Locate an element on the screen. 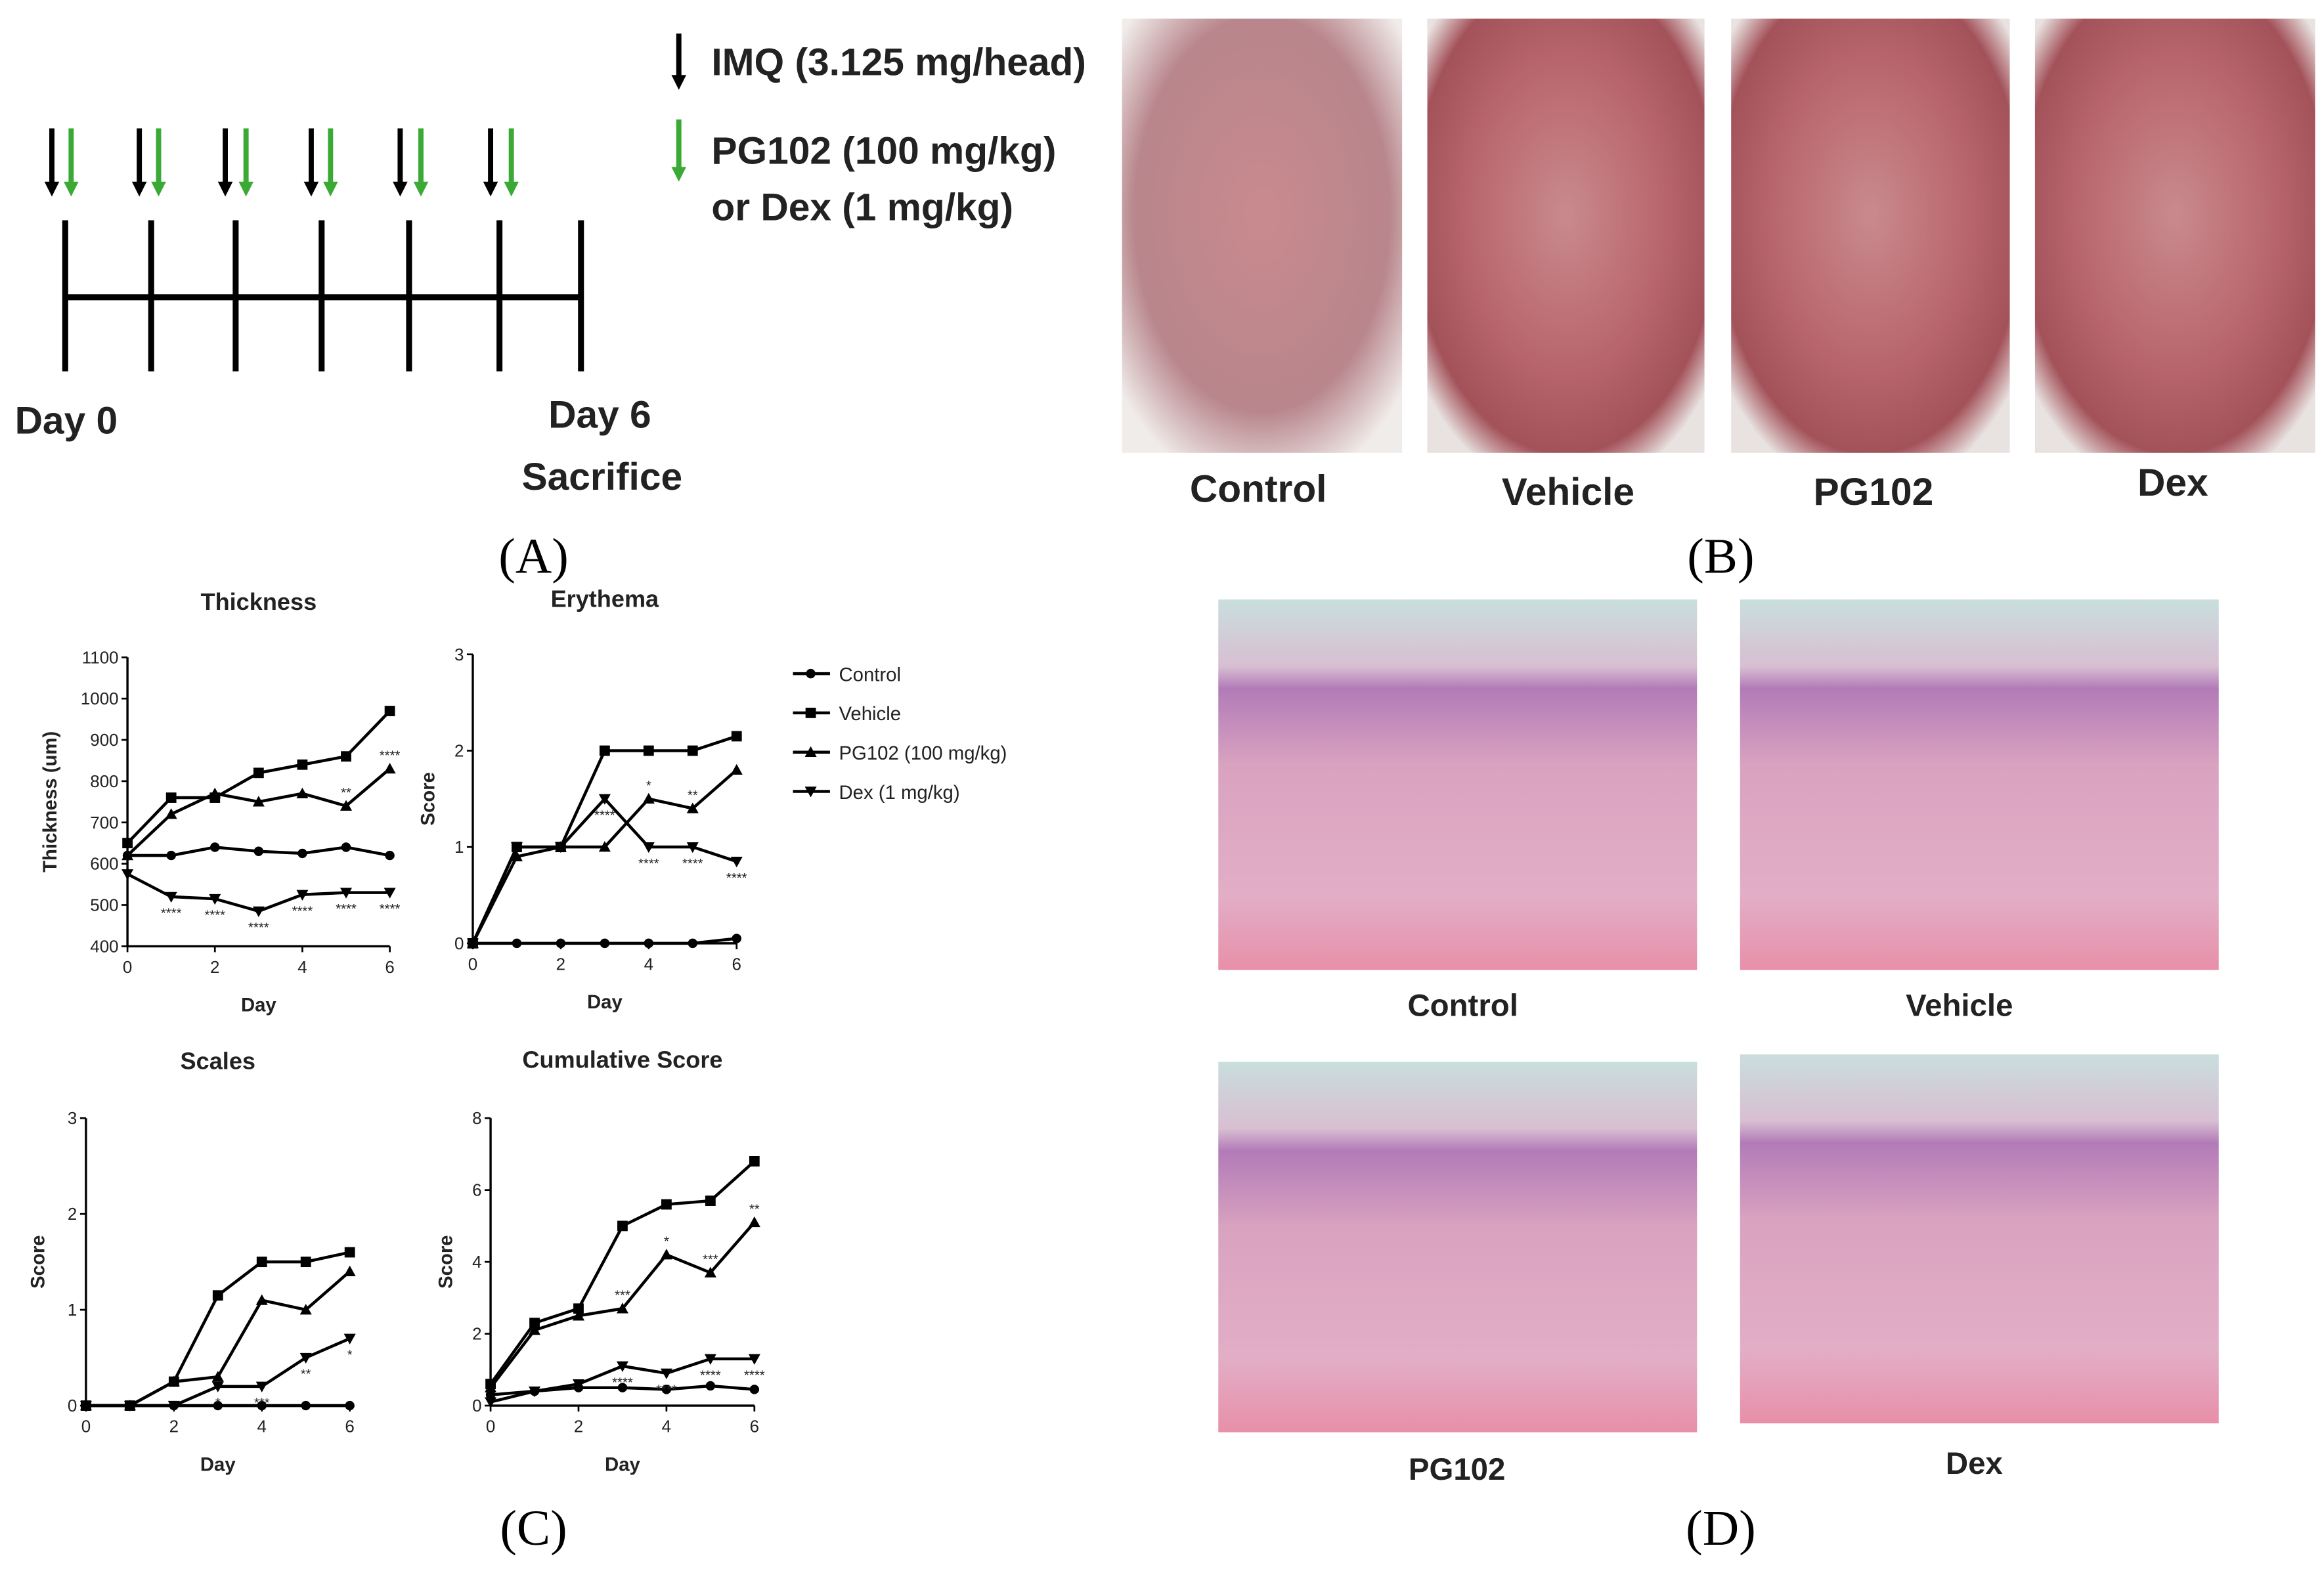  timeline is located at coordinates (323, 296).